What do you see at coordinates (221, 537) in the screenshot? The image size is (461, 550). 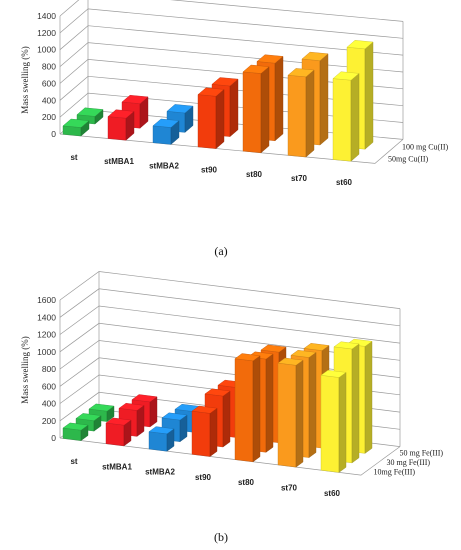 I see `panel-label-b: (b)` at bounding box center [221, 537].